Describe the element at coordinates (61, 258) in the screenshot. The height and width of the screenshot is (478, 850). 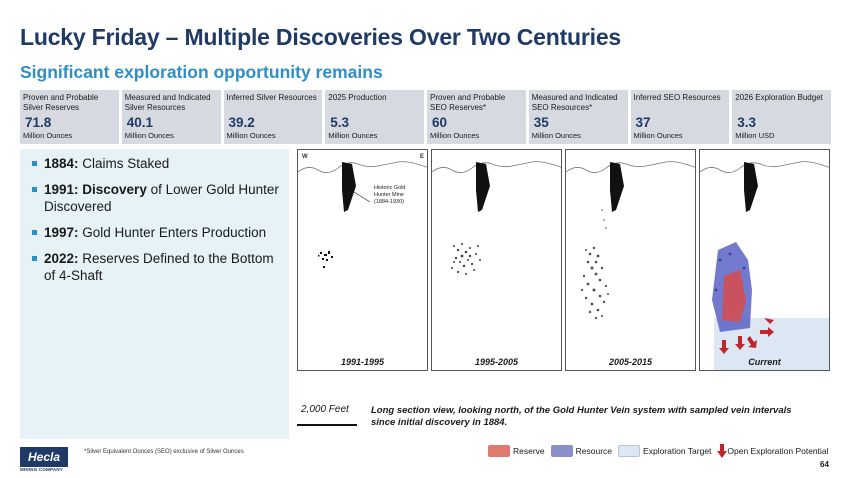
I see `bullet-year: 2022:` at that location.